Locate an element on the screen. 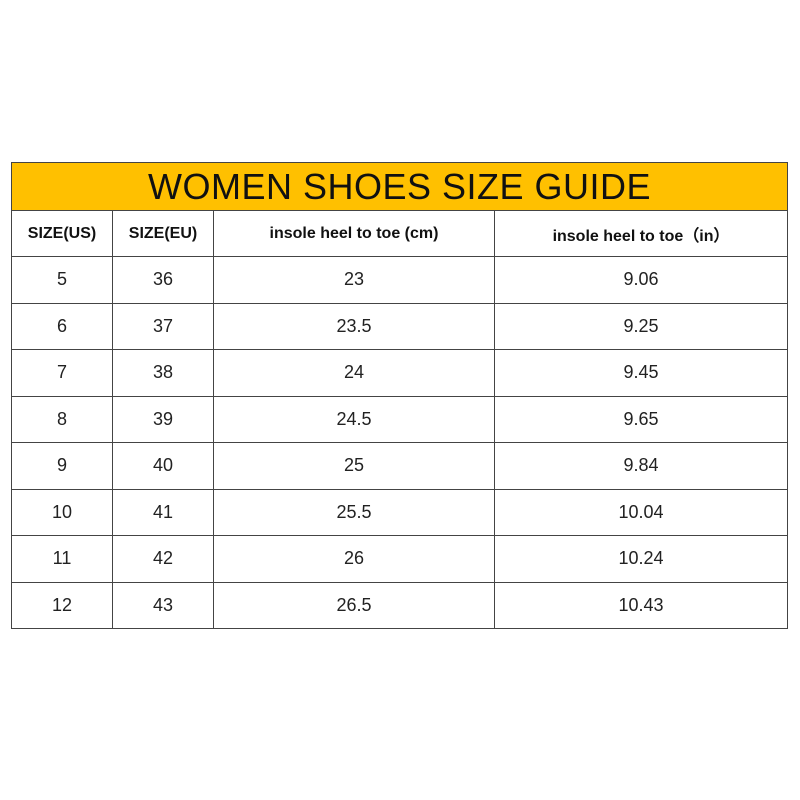 This screenshot has width=800, height=800. cell-length-cm: 24.5 is located at coordinates (354, 419).